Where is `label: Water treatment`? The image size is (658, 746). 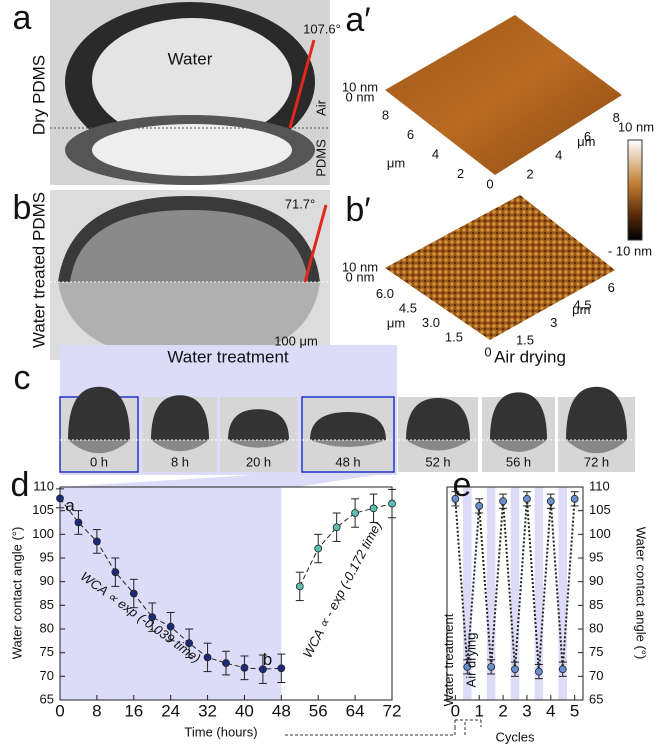
label: Water treatment is located at coordinates (228, 356).